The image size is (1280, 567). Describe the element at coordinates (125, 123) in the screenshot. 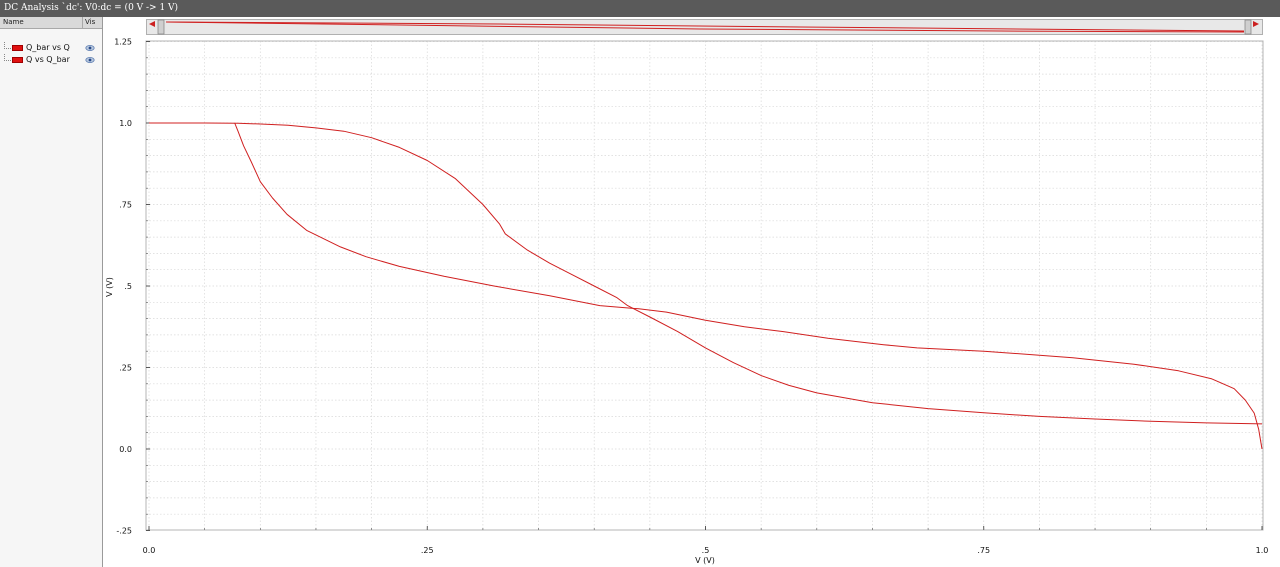

I see `y-tick-label: 1.0` at that location.